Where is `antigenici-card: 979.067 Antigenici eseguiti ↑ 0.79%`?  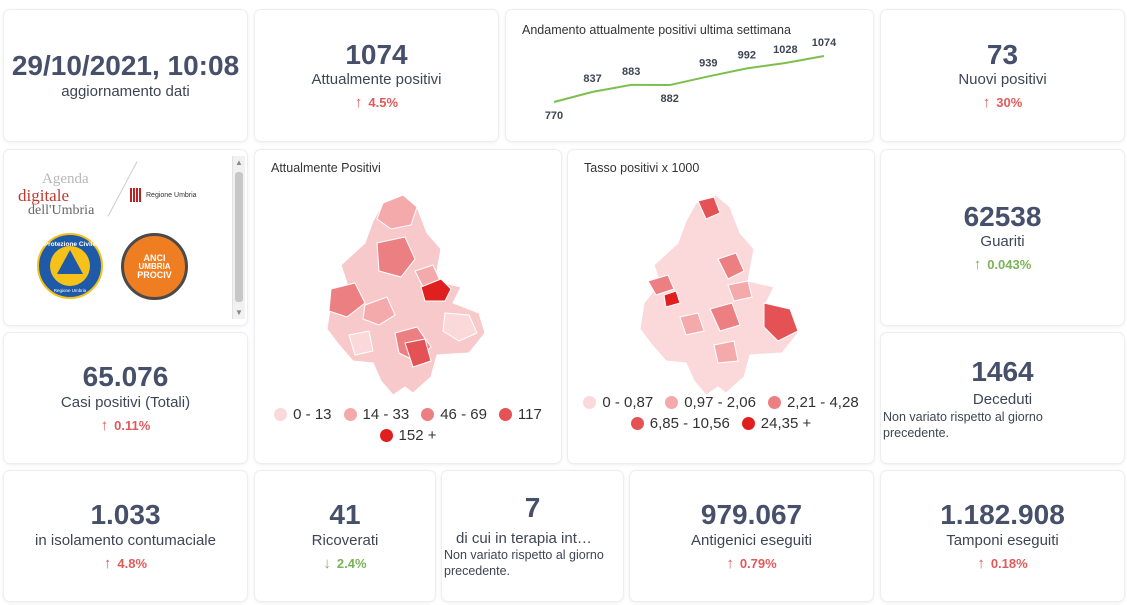 antigenici-card: 979.067 Antigenici eseguiti ↑ 0.79% is located at coordinates (751, 536).